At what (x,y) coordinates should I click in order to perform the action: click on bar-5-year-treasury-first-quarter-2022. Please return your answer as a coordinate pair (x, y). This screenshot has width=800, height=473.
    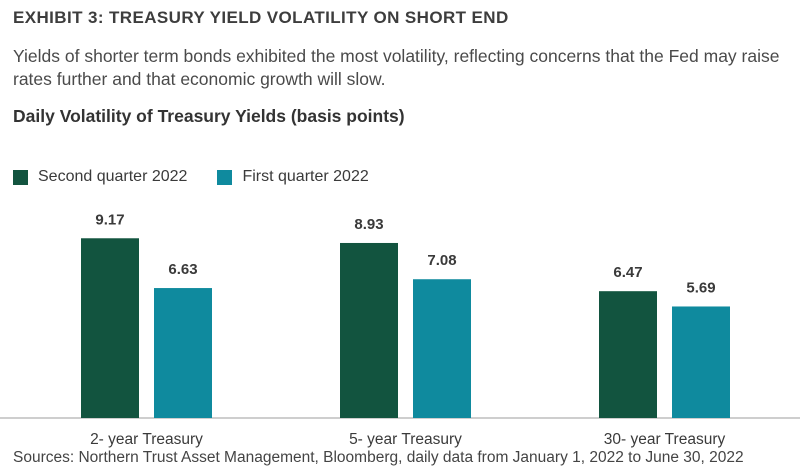
    Looking at the image, I should click on (442, 348).